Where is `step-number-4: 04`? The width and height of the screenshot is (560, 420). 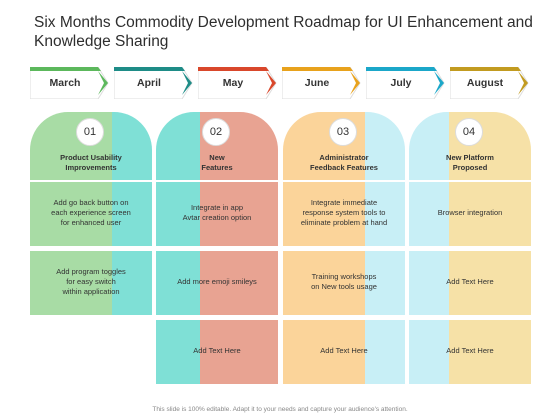
step-number-4: 04 is located at coordinates (469, 132).